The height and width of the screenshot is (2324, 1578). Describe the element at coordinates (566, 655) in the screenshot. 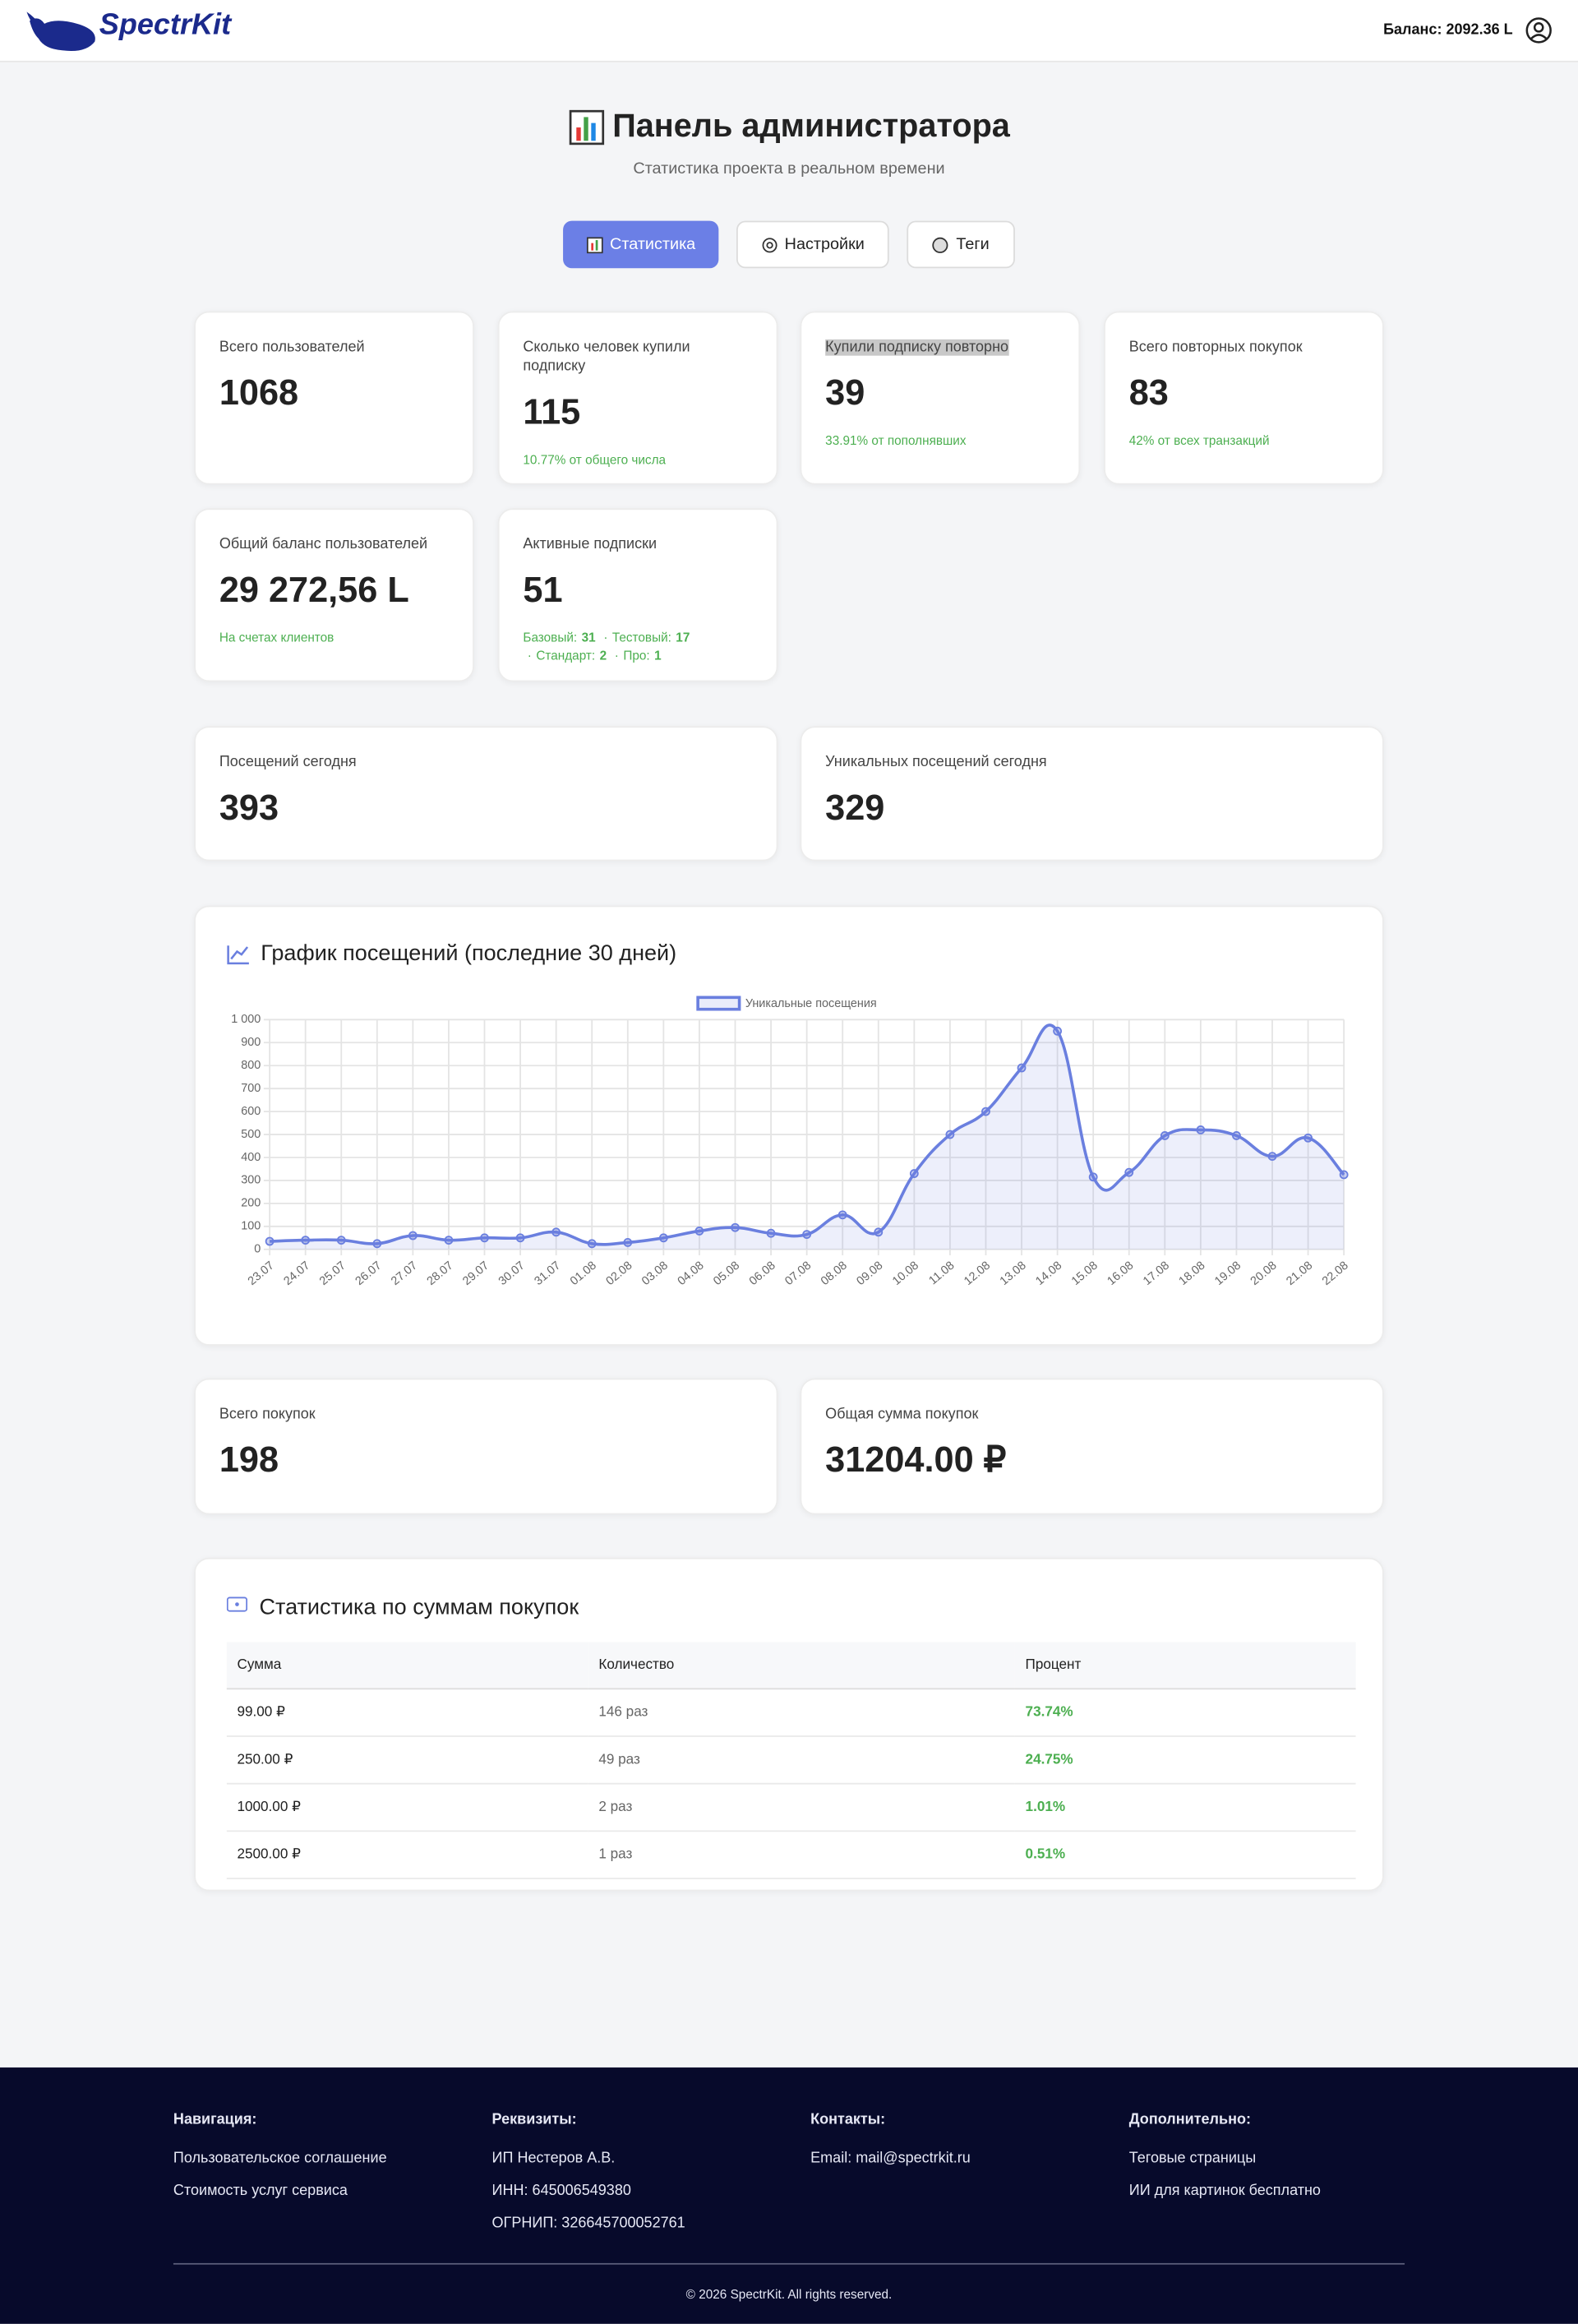

I see `plan-name: Стандарт:` at that location.